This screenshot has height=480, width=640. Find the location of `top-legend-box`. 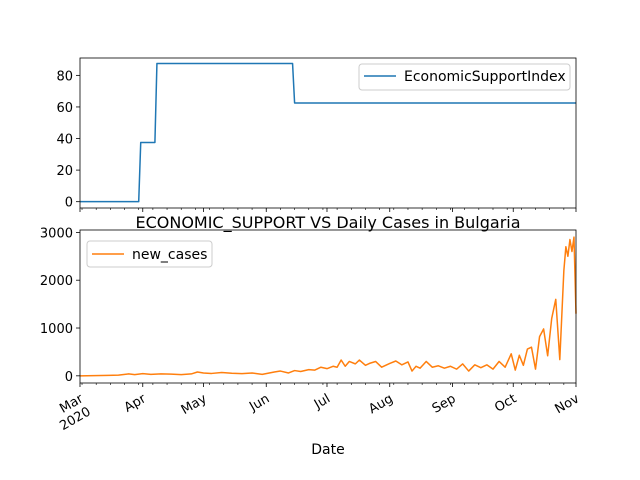

top-legend-box is located at coordinates (464, 77).